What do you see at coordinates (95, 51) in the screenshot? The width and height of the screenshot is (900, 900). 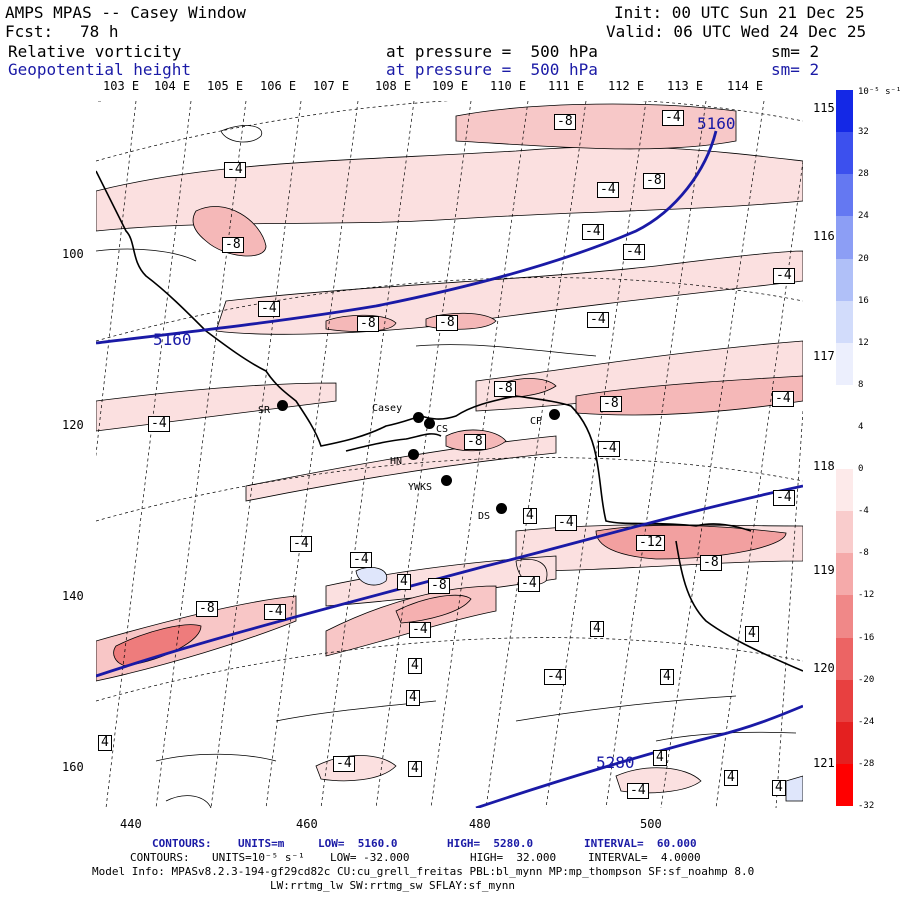 I see `field1-name: Relative vorticity` at bounding box center [95, 51].